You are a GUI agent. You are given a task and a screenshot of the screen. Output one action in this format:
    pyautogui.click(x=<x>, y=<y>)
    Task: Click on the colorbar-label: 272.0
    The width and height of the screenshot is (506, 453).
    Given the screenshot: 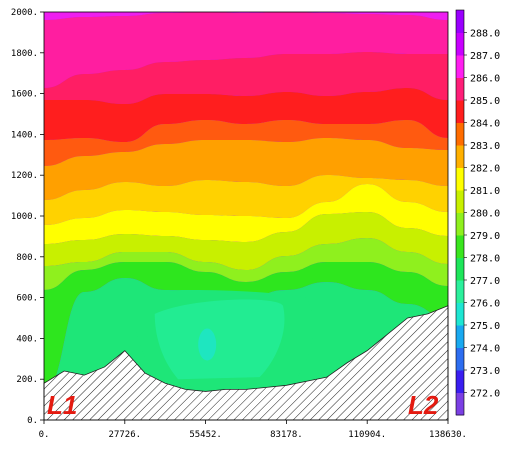 What is the action you would take?
    pyautogui.click(x=485, y=394)
    